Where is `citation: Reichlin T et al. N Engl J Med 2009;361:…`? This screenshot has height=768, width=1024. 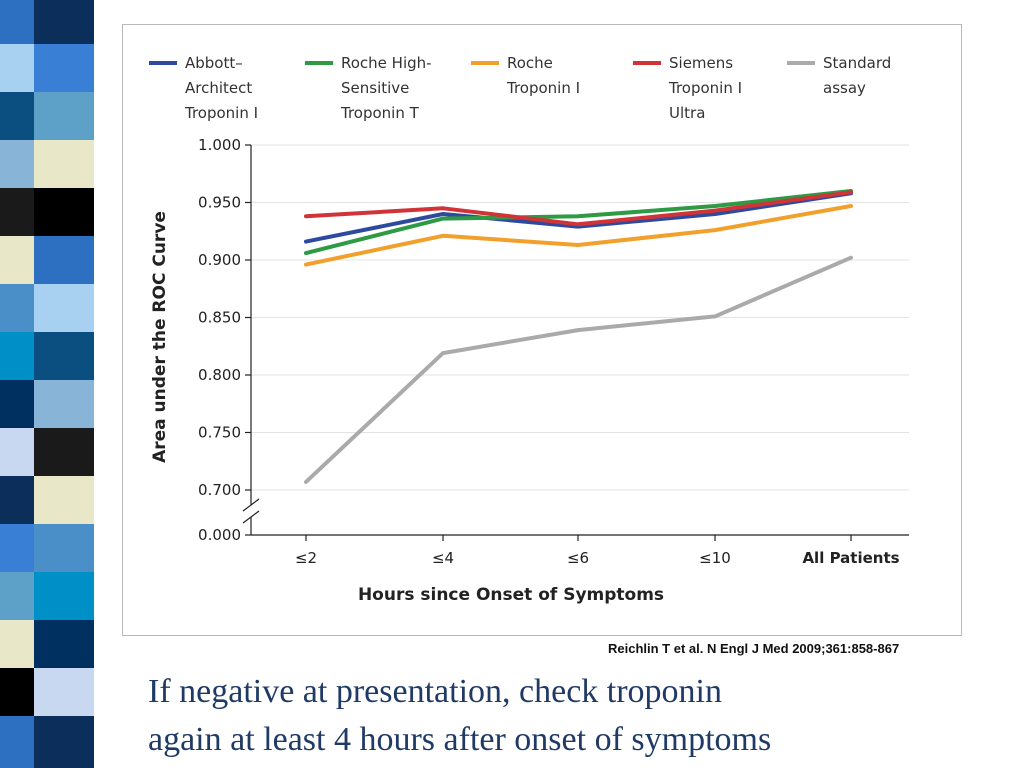
citation: Reichlin T et al. N Engl J Med 2009;361:… is located at coordinates (754, 648).